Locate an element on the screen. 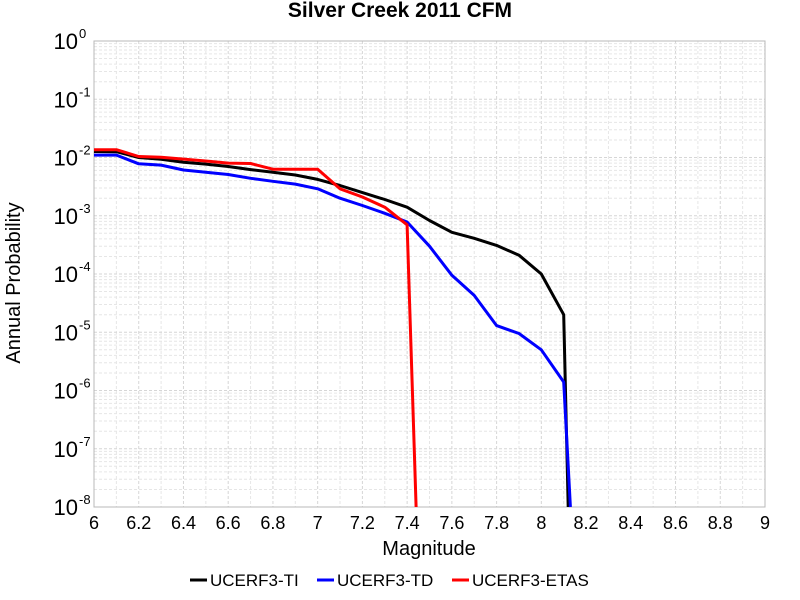 The image size is (800, 600). y-tick-exponent: -5 is located at coordinates (85, 324).